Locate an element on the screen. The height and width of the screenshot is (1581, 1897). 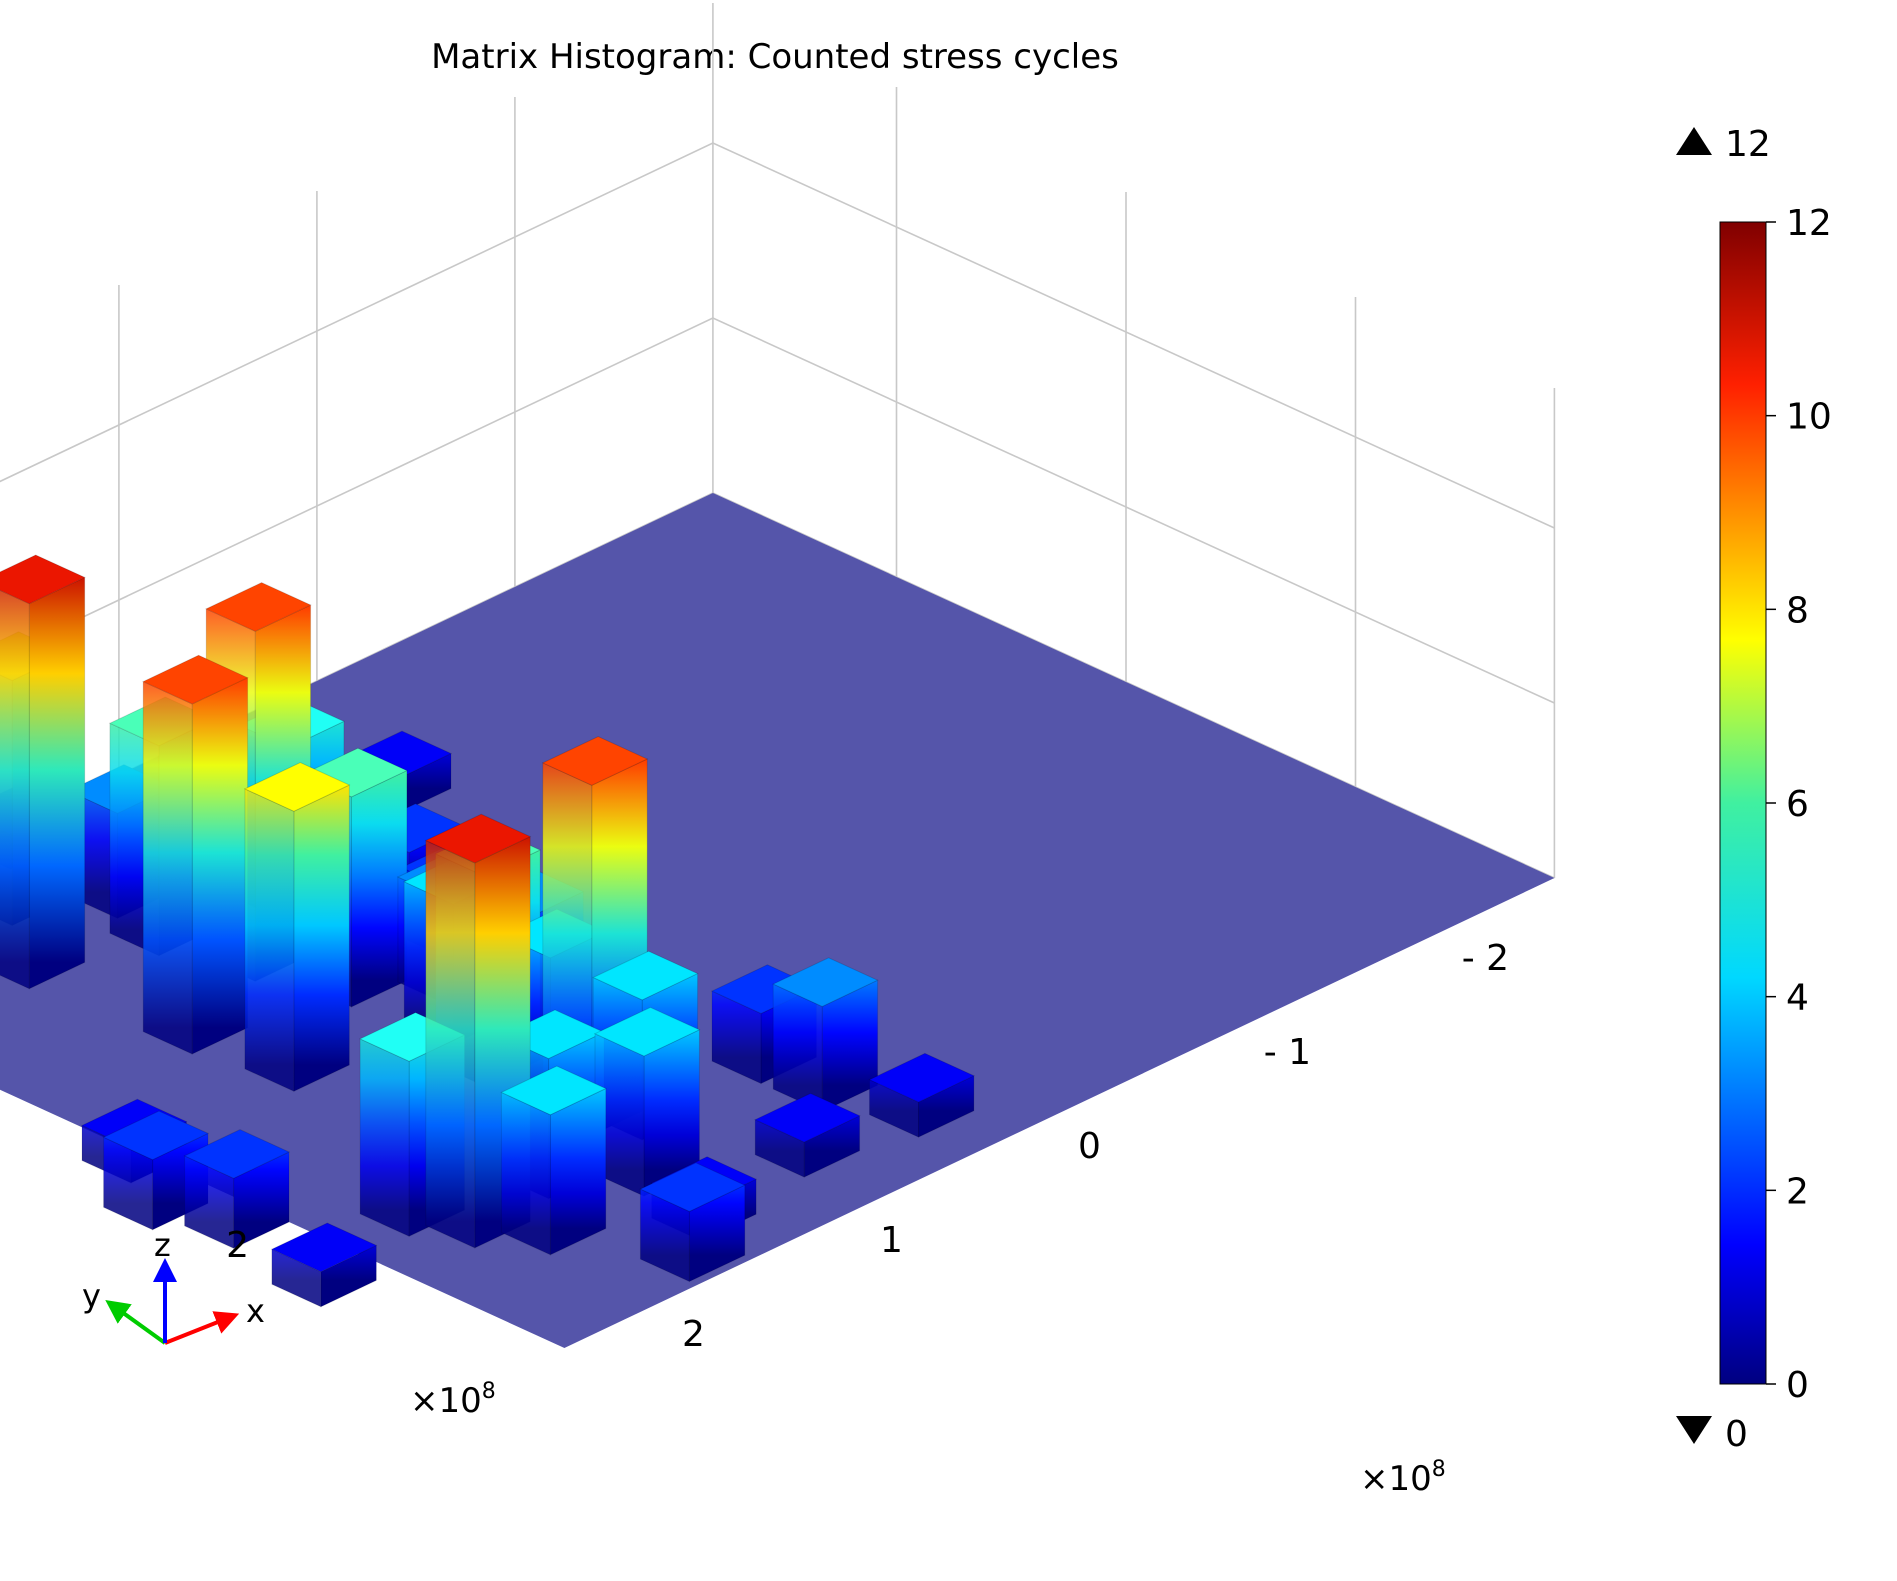
y-axis-ticks: 2 4 is located at coordinates (237, 1245).